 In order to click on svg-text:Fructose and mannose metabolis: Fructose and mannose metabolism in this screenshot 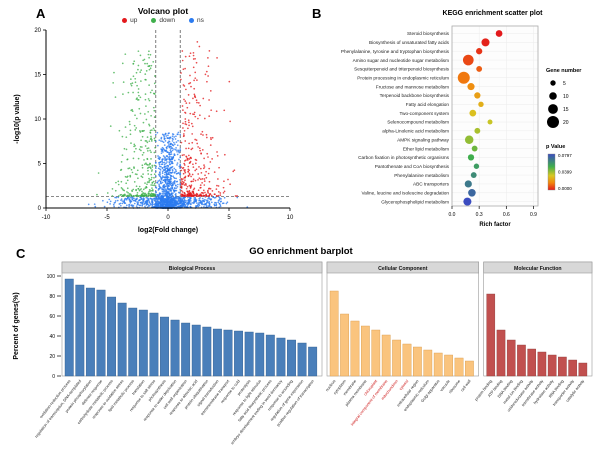, I will do `click(412, 86)`.